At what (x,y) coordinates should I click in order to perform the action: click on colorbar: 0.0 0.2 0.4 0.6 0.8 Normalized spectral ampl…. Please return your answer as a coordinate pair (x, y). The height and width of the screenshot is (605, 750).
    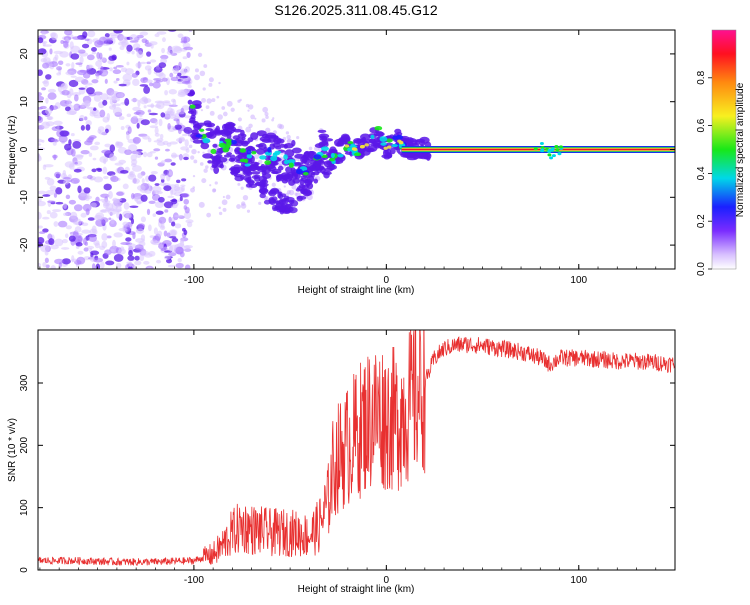
    Looking at the image, I should click on (721, 152).